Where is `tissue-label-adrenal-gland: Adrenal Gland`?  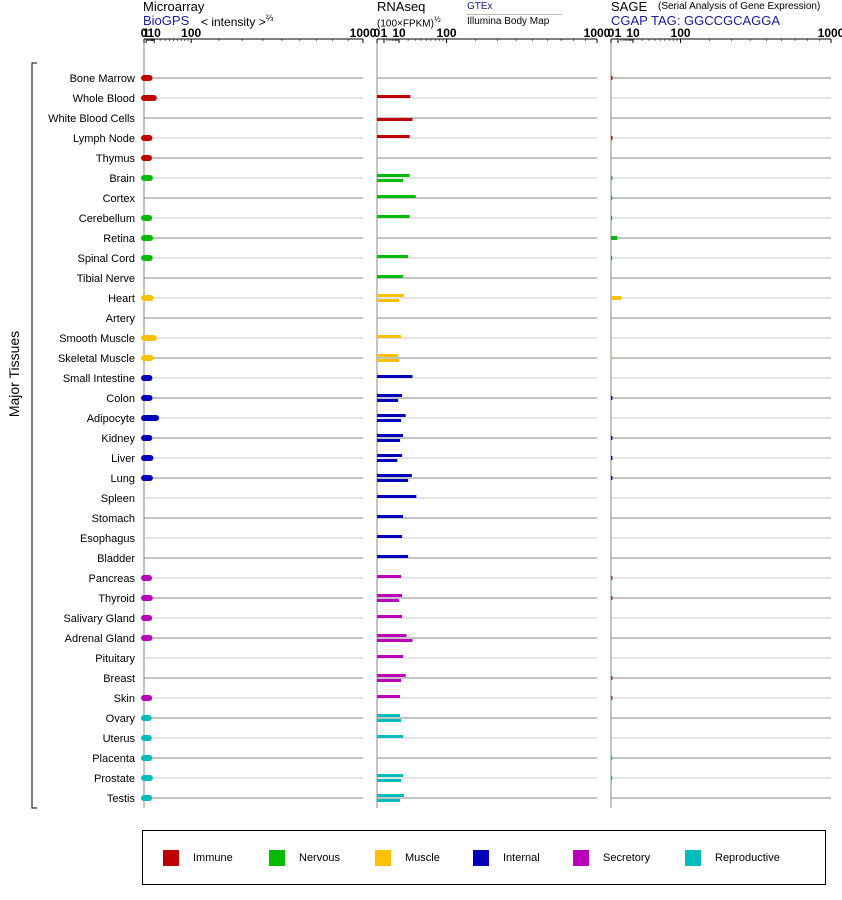 tissue-label-adrenal-gland: Adrenal Gland is located at coordinates (100, 639).